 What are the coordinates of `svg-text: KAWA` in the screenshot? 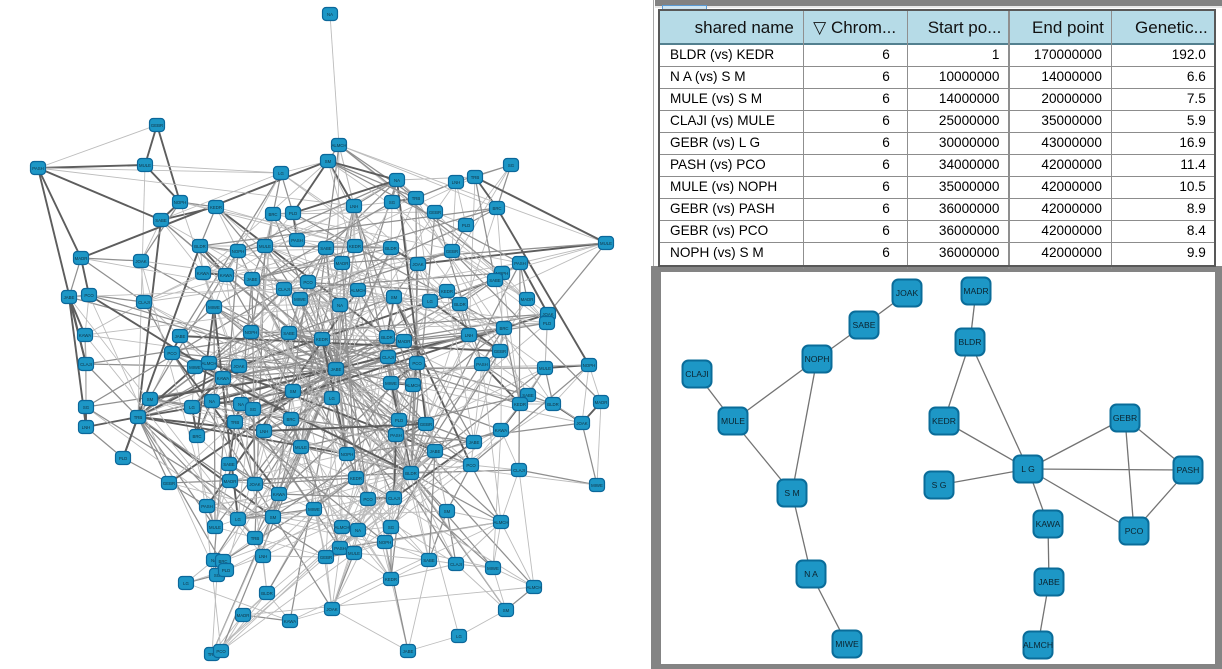 It's located at (1048, 524).